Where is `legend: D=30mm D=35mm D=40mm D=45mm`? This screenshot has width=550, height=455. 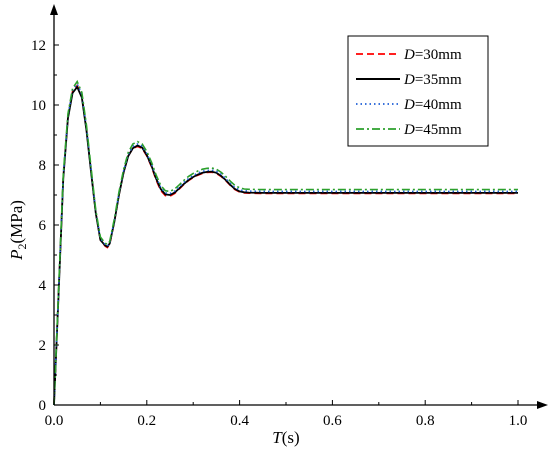
legend: D=30mm D=35mm D=40mm D=45mm is located at coordinates (418, 91).